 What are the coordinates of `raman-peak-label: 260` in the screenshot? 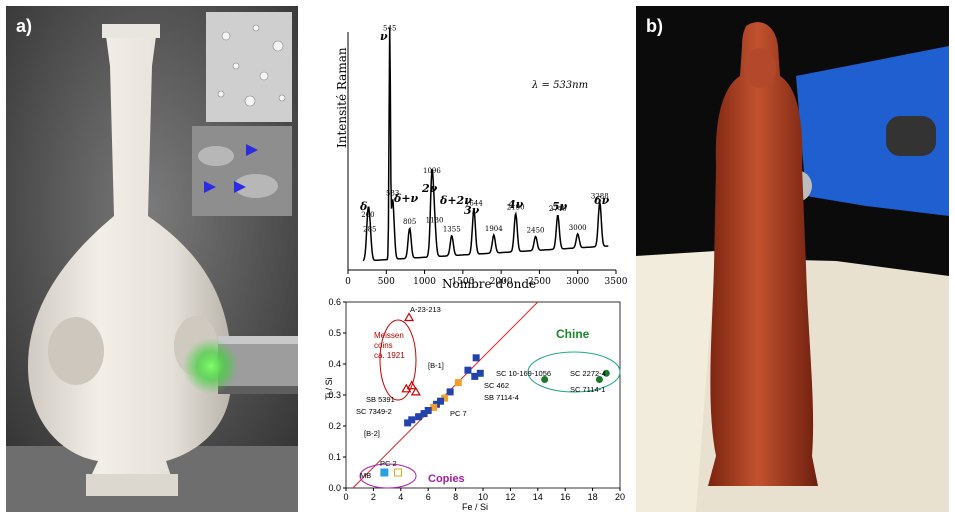 It's located at (367, 215).